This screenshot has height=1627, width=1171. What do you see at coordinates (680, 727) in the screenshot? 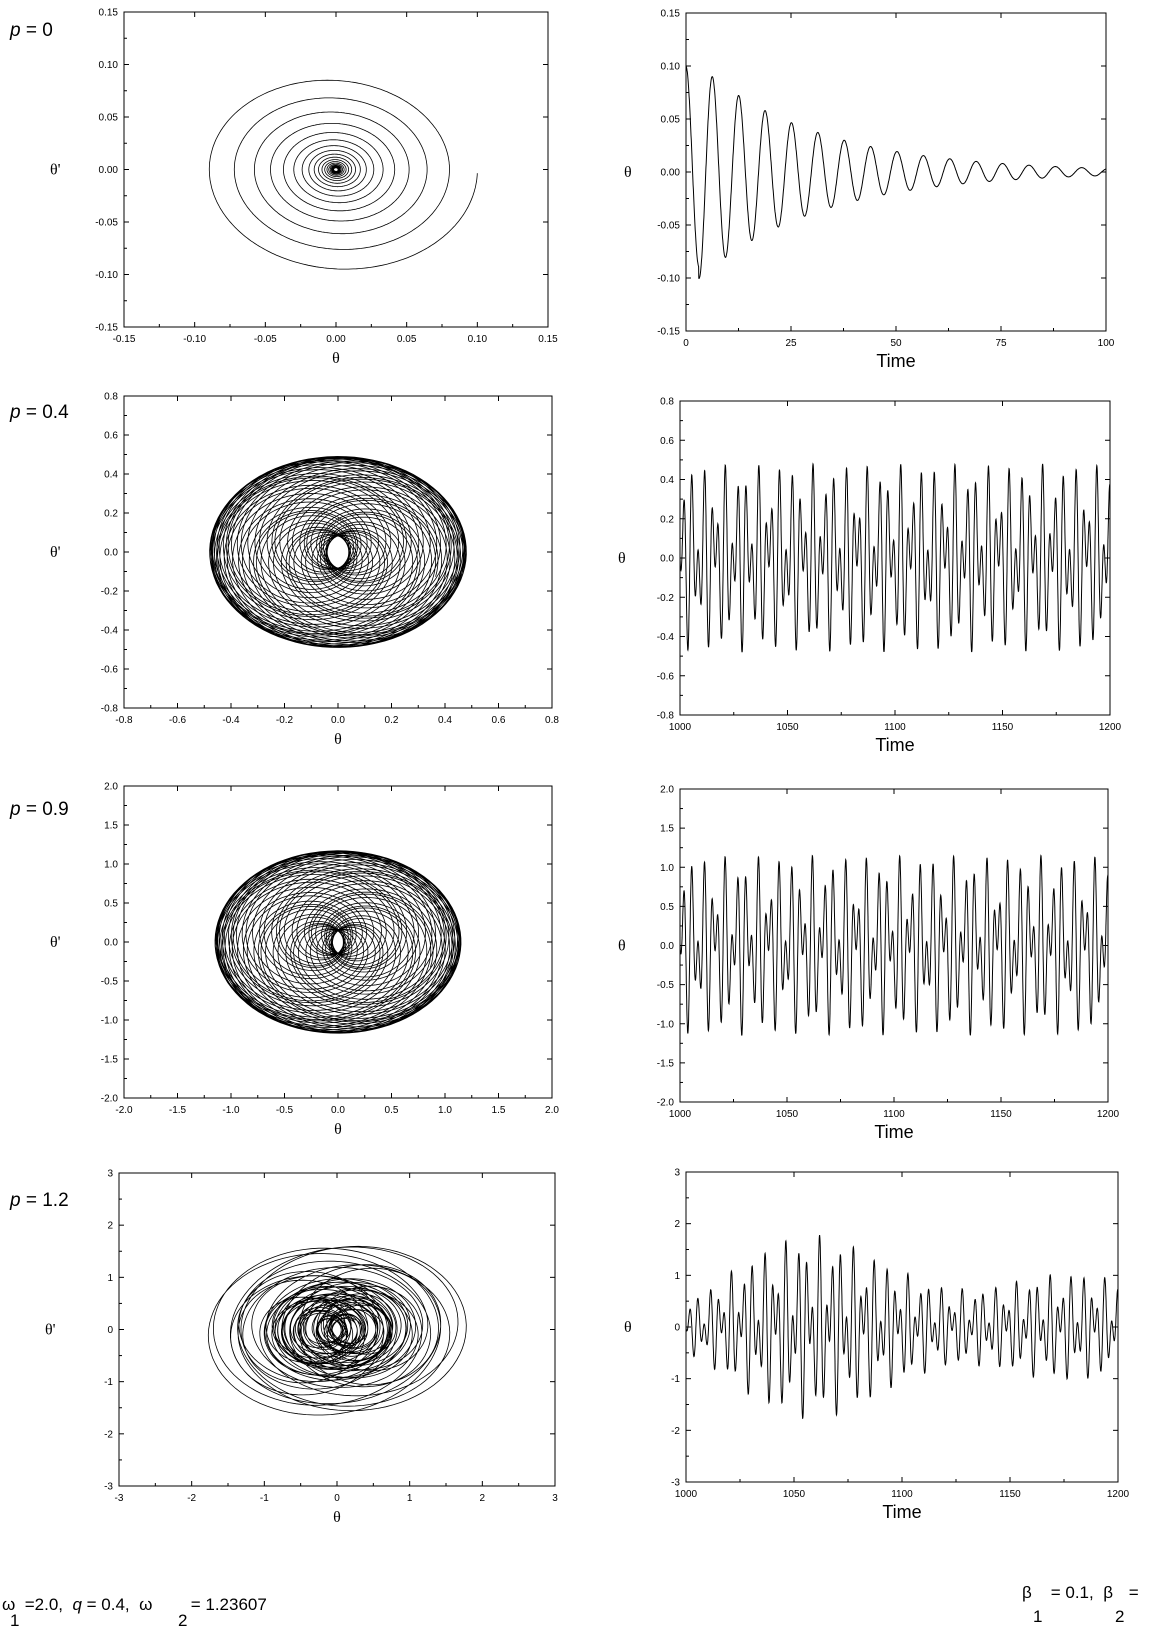
I see `x-tick-label: 1000` at bounding box center [680, 727].